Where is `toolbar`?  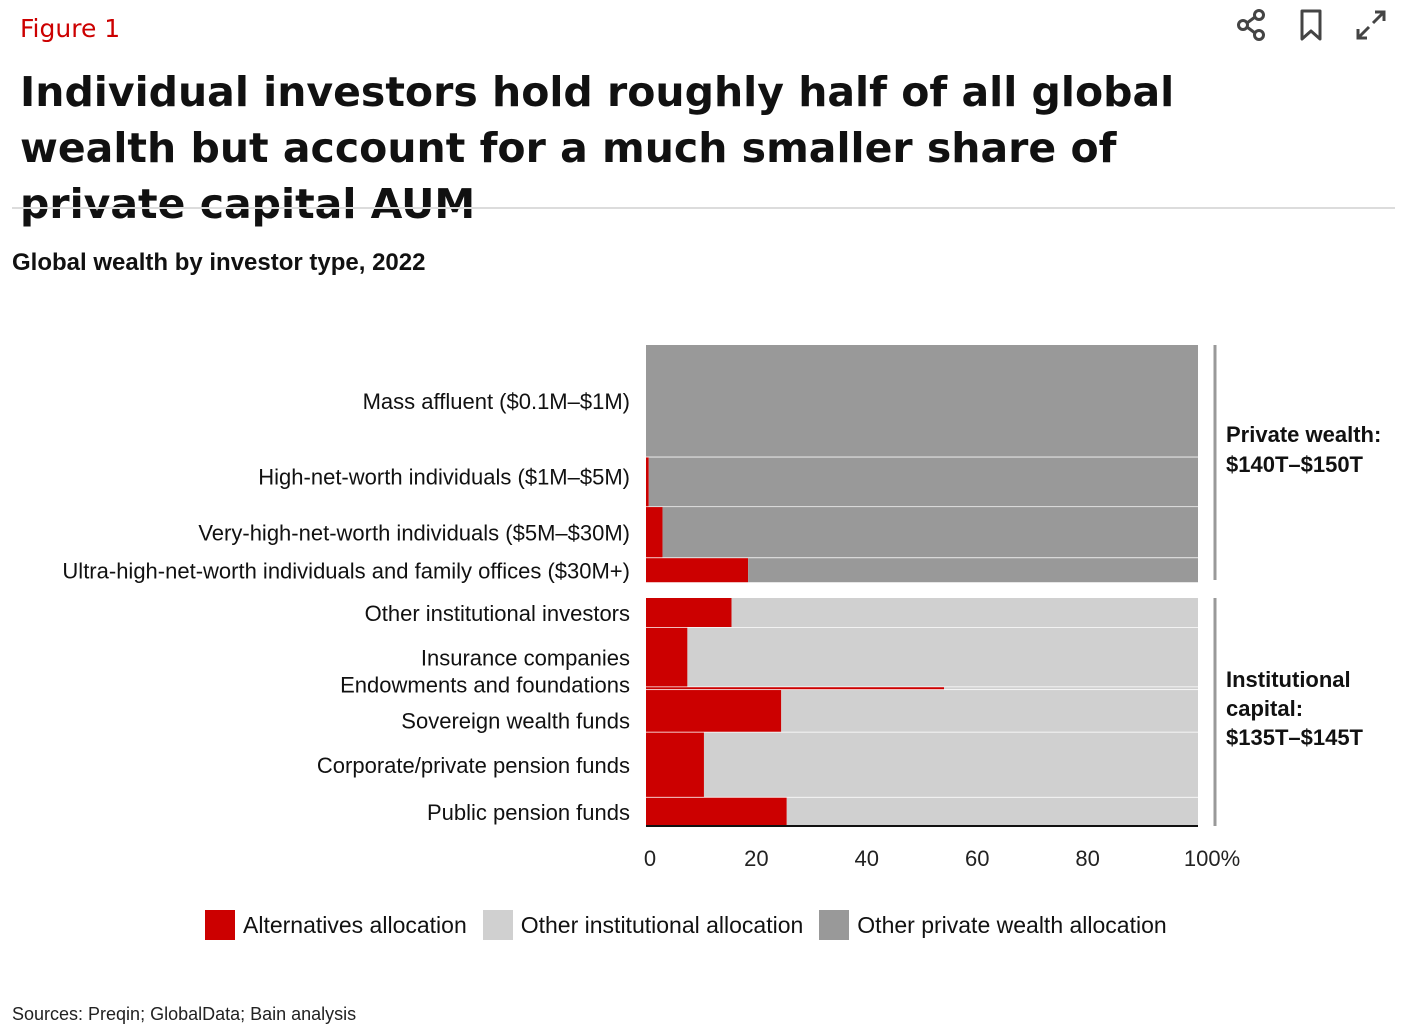 toolbar is located at coordinates (1311, 25).